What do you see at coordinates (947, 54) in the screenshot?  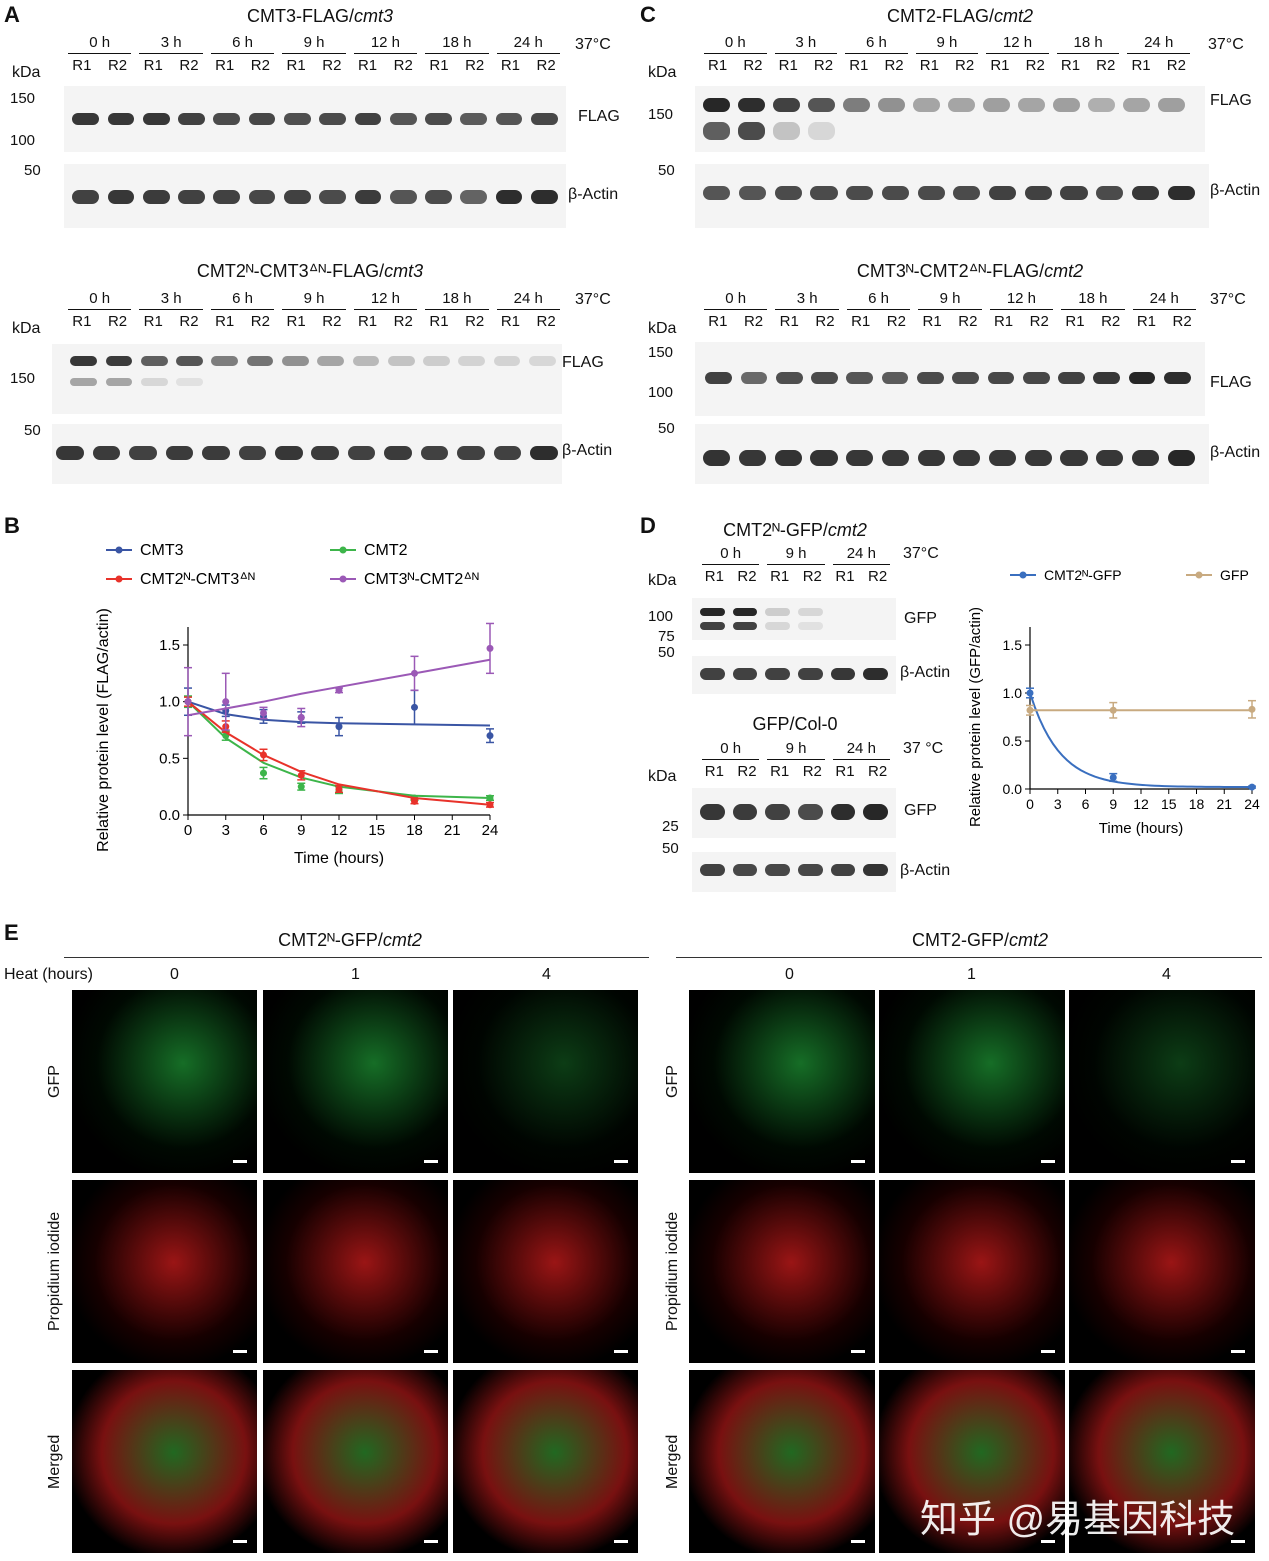 I see `timepoint-group: 9 h R1 R2` at bounding box center [947, 54].